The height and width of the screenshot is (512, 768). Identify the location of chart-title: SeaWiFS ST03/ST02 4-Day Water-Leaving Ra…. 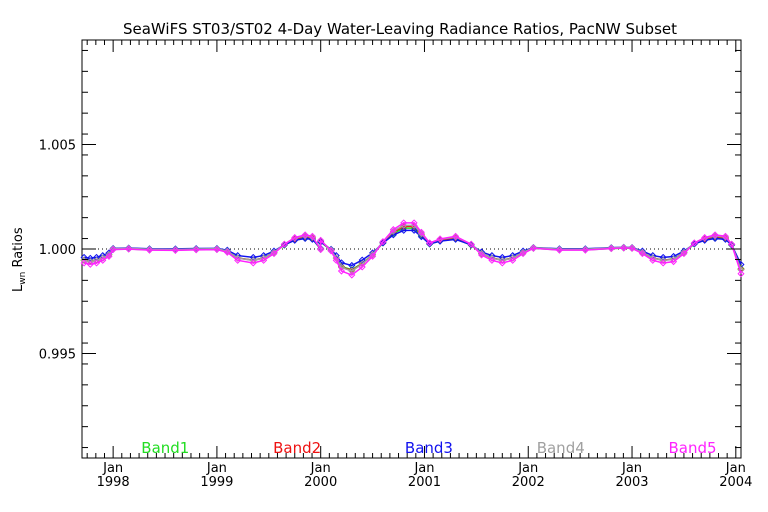
(400, 29).